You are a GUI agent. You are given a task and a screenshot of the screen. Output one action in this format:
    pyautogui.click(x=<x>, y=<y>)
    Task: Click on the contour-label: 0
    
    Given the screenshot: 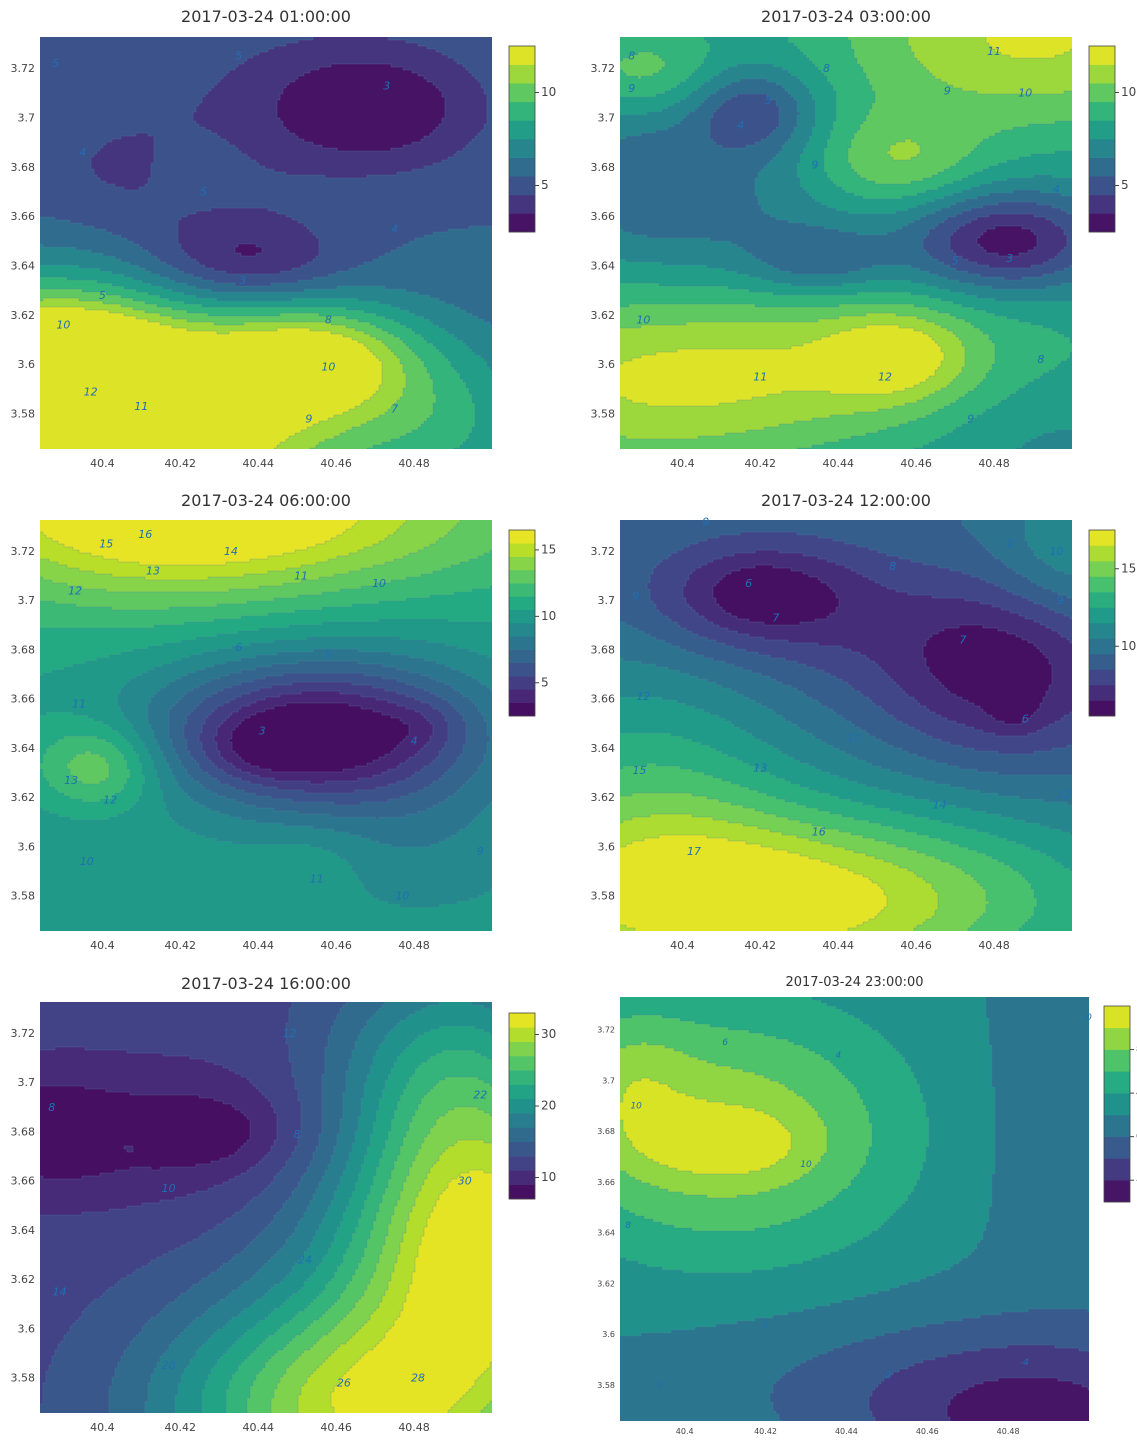 What is the action you would take?
    pyautogui.click(x=661, y=1386)
    